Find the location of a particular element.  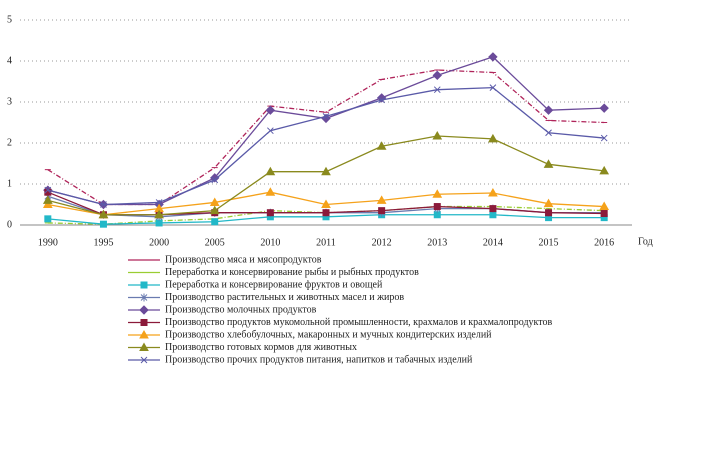

y-tick-label: 5 is located at coordinates (9, 19).